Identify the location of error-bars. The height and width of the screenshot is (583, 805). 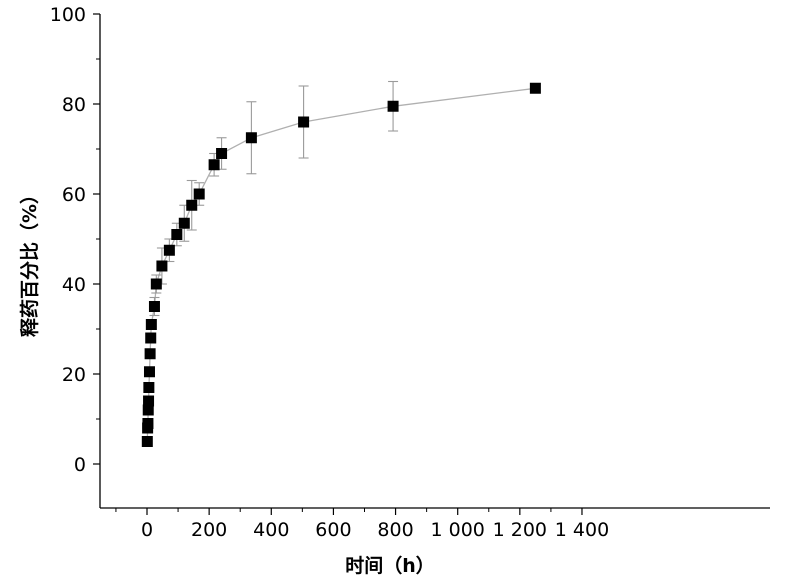
(274, 198).